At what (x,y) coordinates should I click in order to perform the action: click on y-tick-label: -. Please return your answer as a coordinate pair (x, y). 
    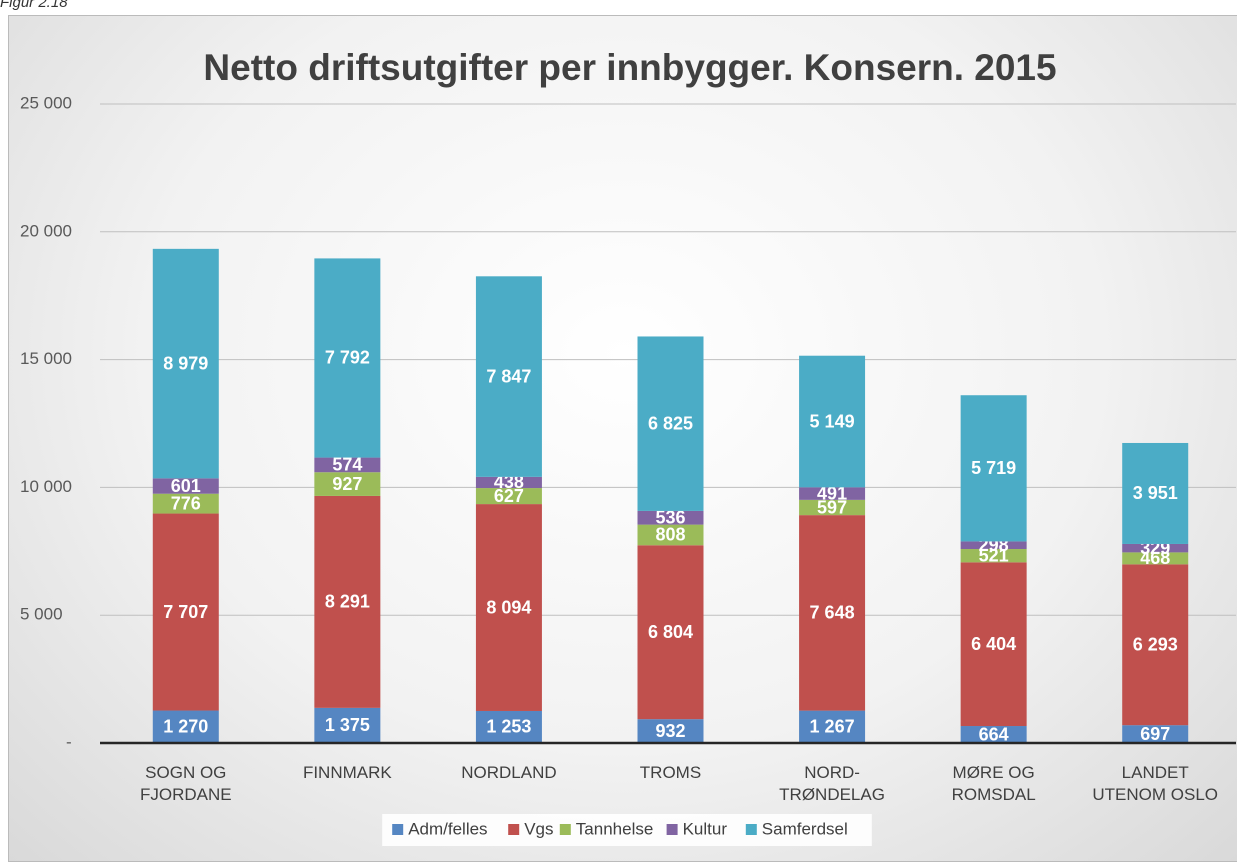
    Looking at the image, I should click on (69, 741).